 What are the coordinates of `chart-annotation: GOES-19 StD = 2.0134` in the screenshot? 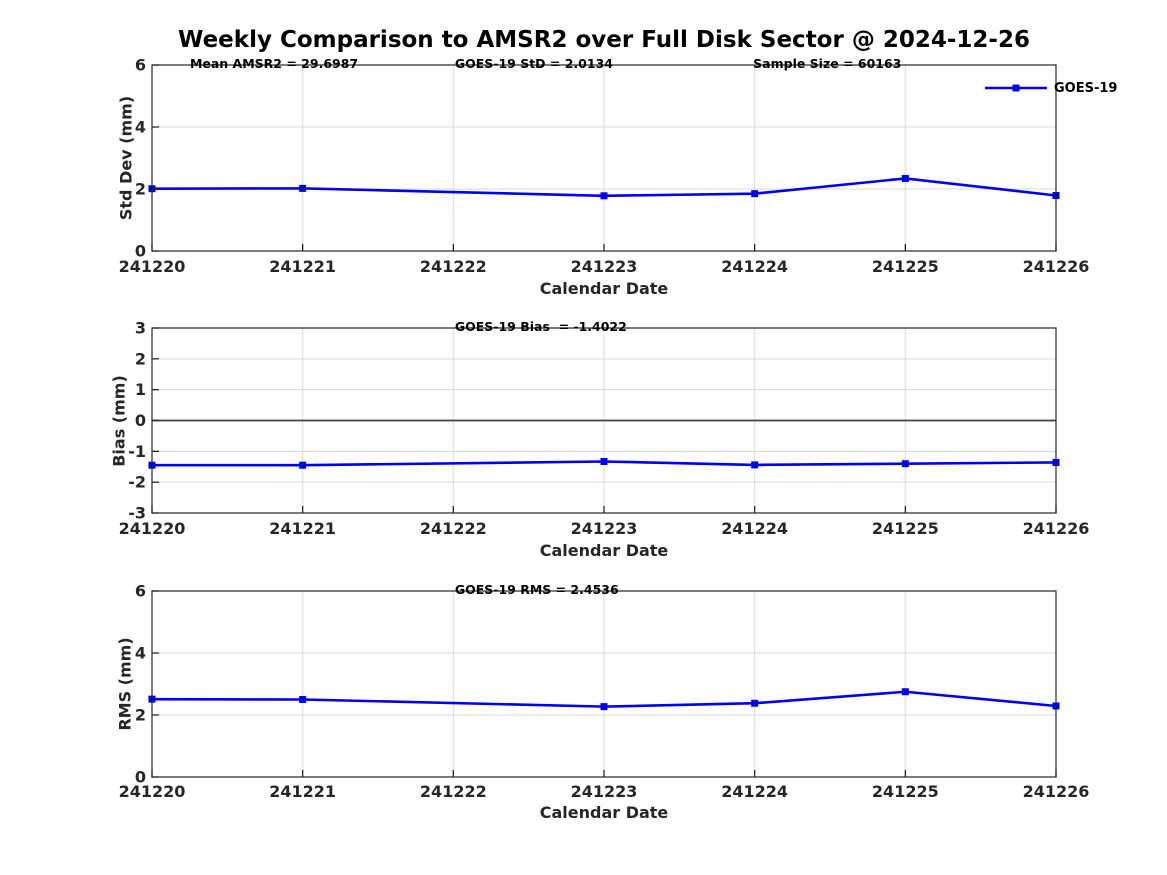 It's located at (533, 63).